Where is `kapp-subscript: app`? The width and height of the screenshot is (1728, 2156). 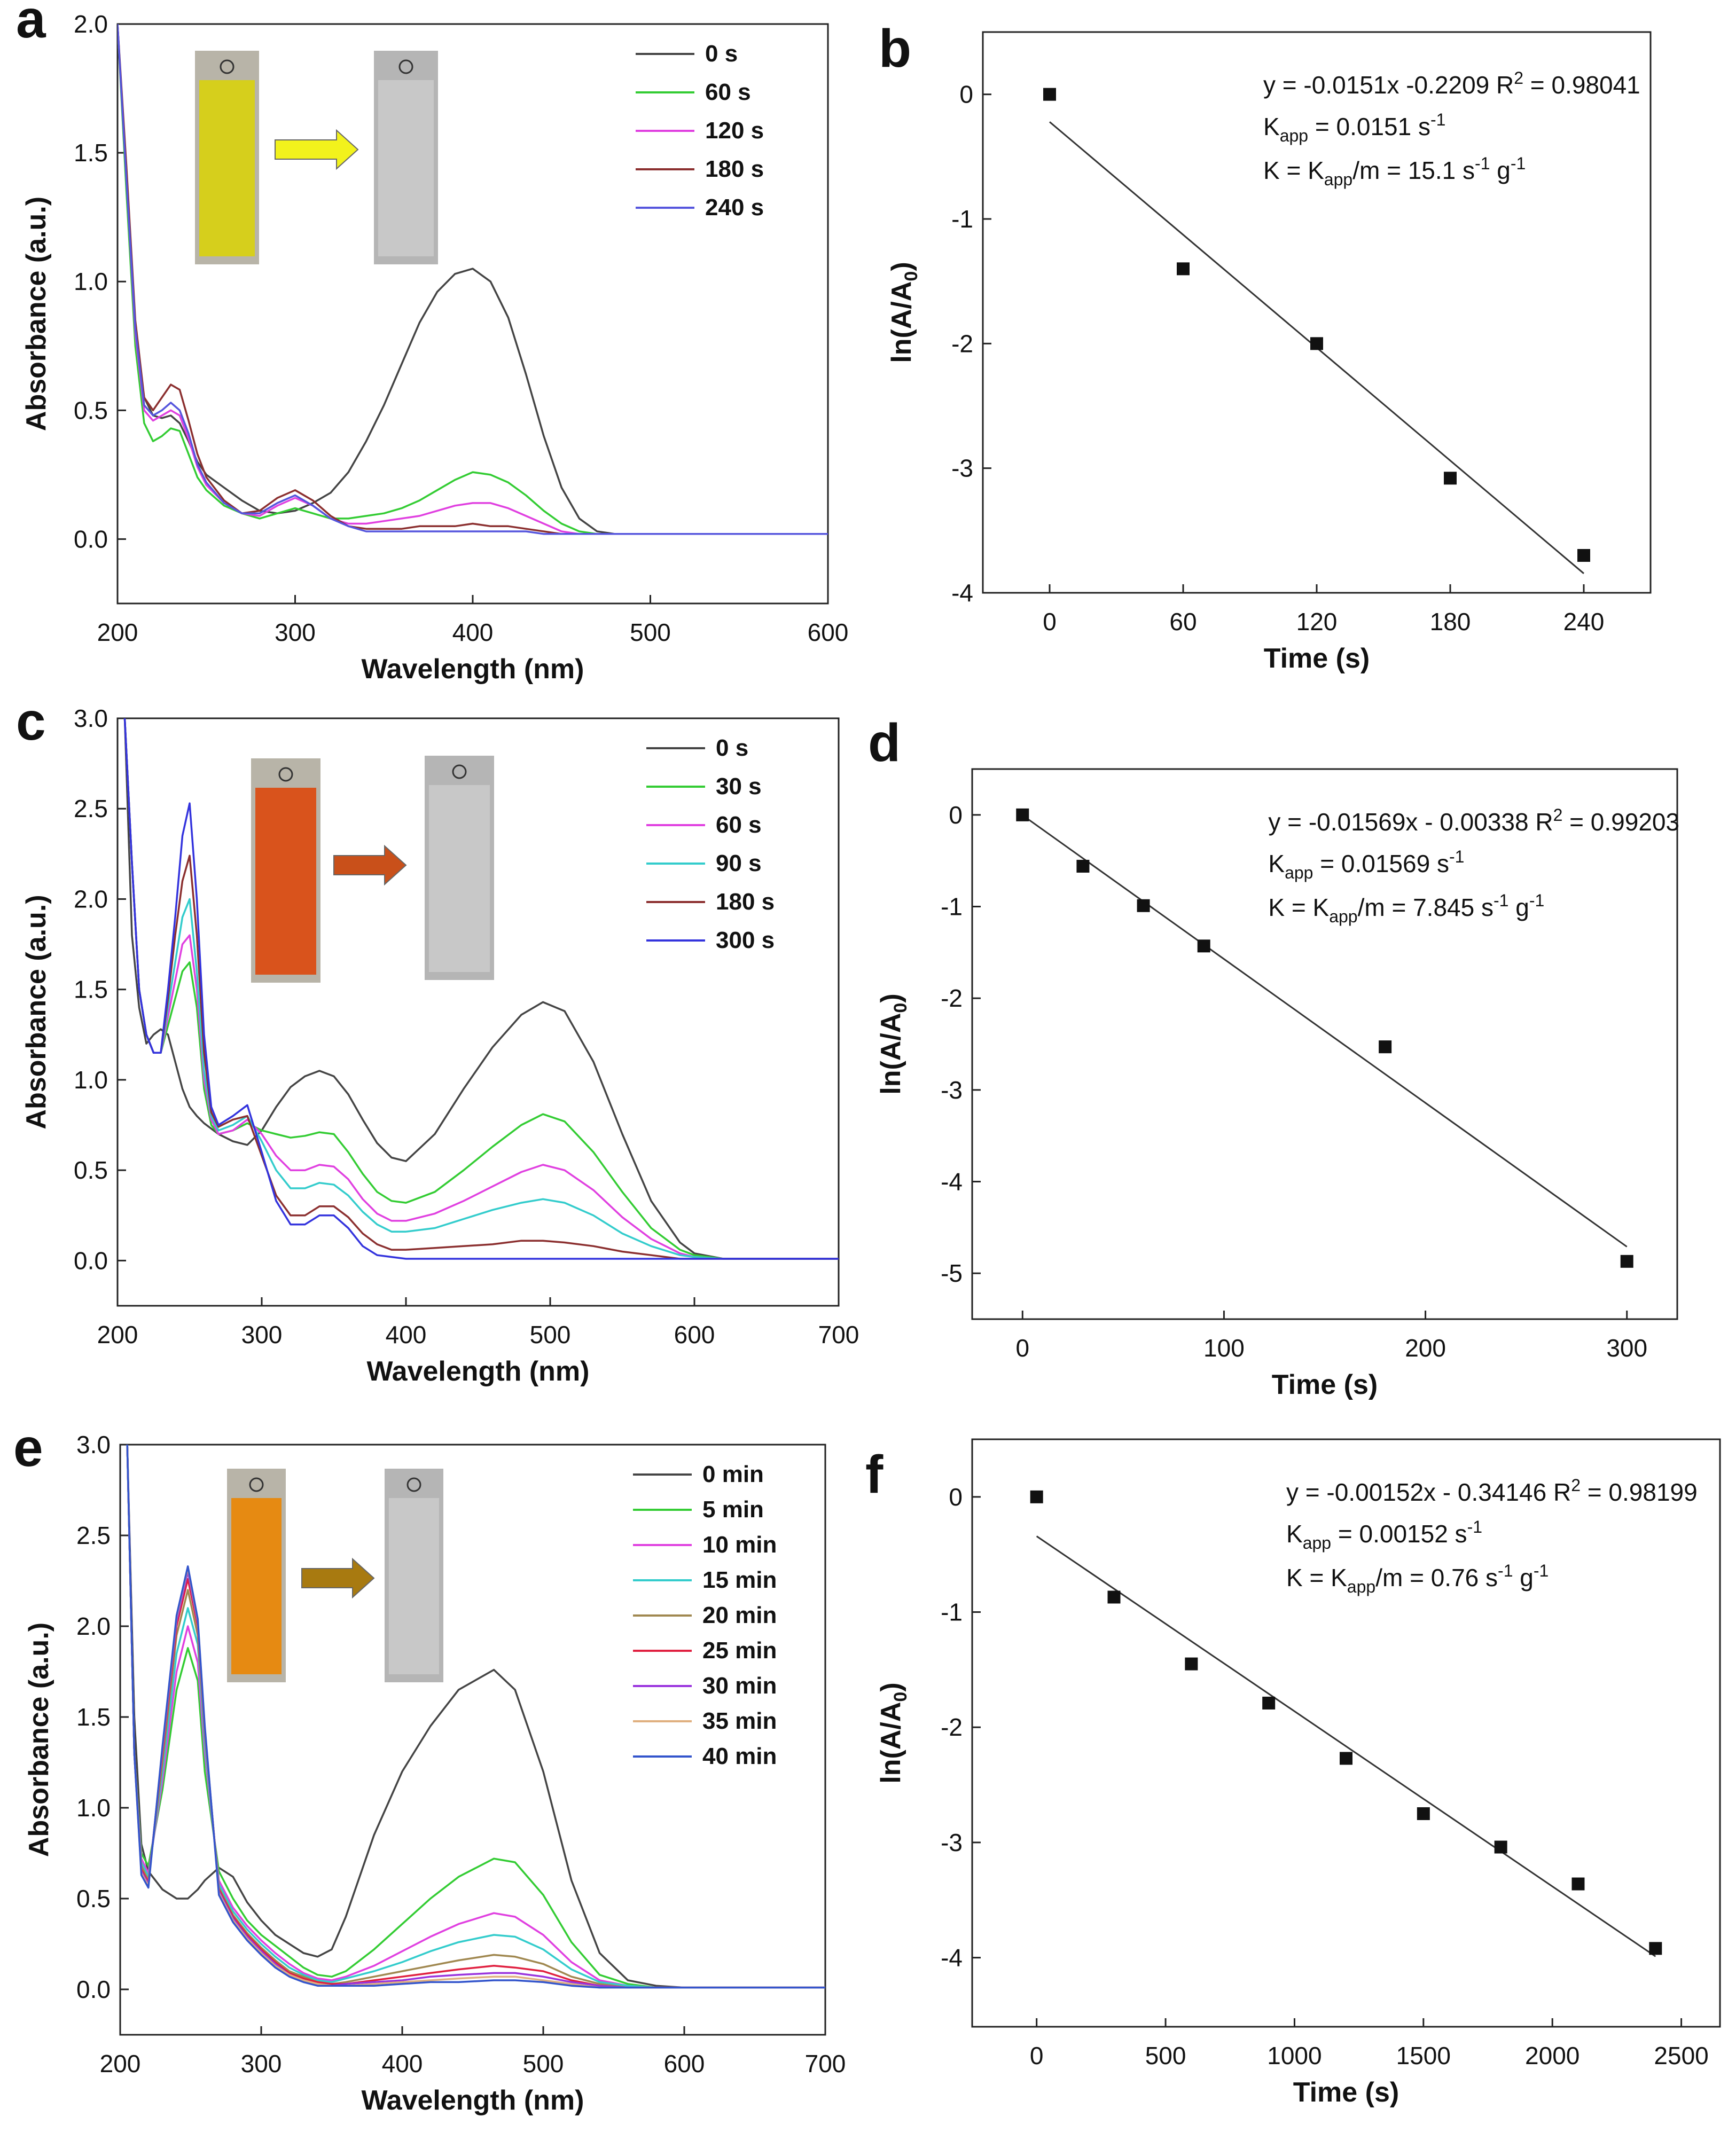 kapp-subscript: app is located at coordinates (1317, 1543).